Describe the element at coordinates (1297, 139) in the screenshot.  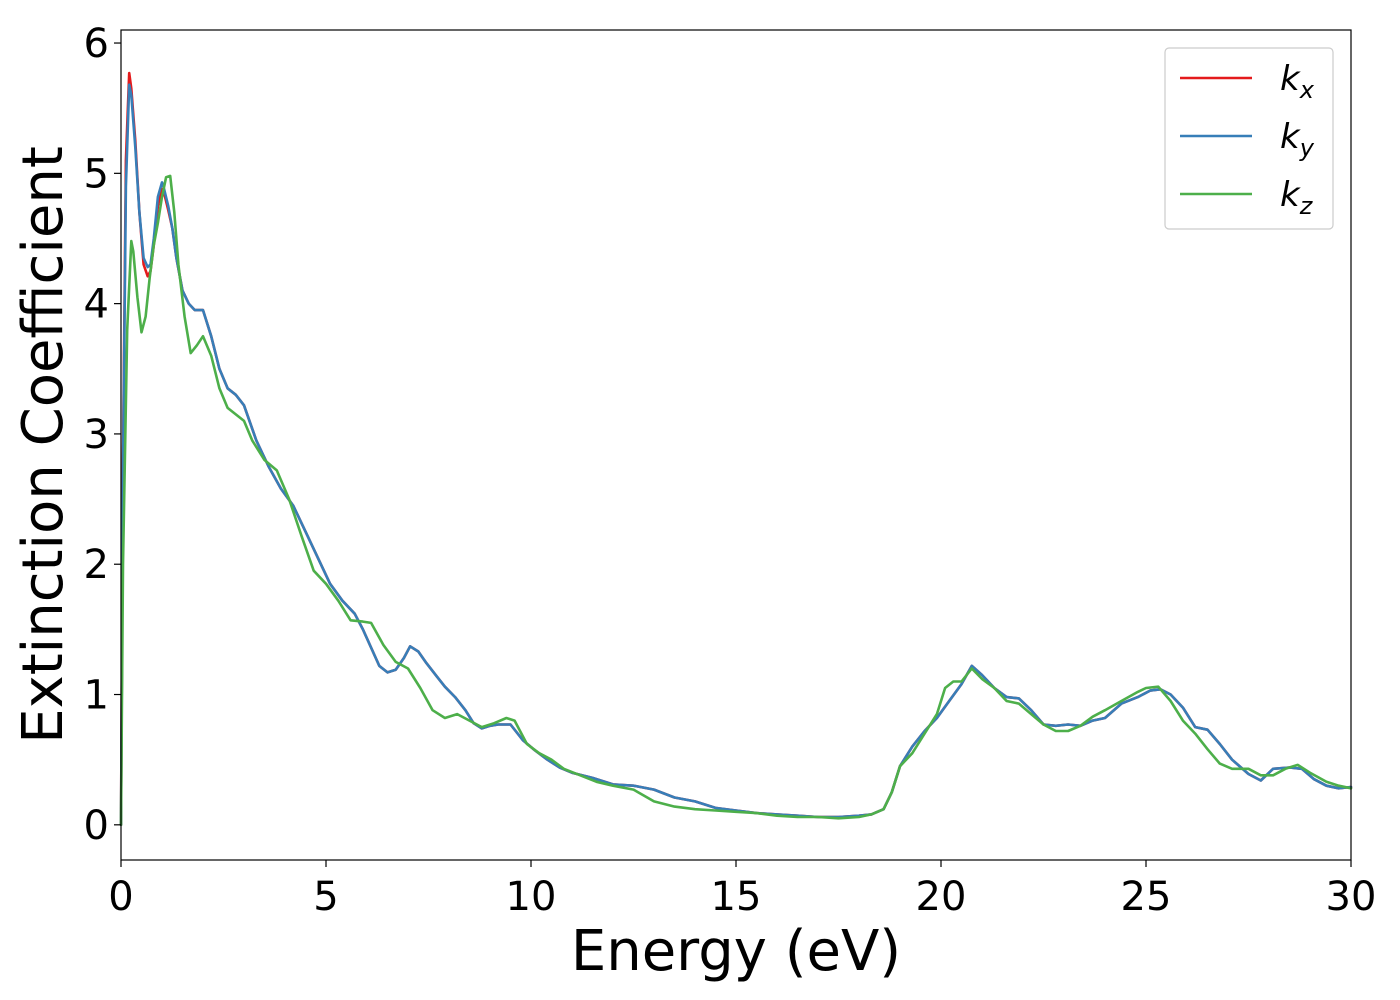
I see `legend-label-ky: ky` at that location.